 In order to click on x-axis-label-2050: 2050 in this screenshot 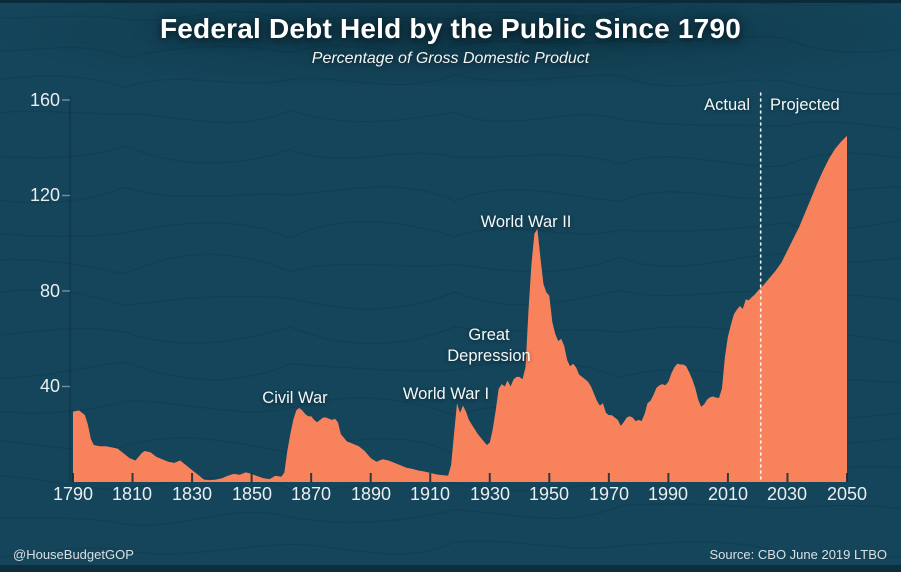, I will do `click(847, 494)`.